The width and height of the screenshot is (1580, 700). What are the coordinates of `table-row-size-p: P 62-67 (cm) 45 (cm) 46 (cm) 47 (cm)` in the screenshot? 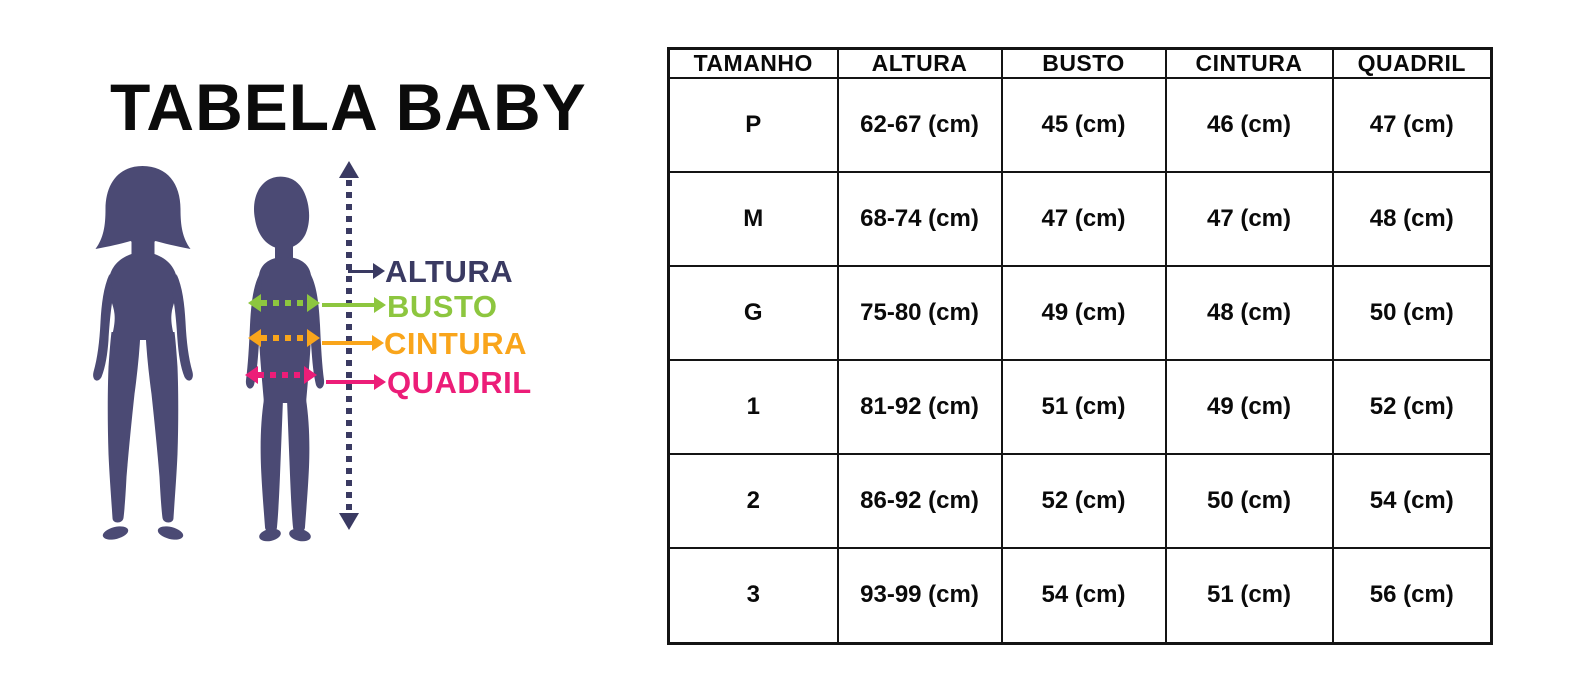 It's located at (1080, 125).